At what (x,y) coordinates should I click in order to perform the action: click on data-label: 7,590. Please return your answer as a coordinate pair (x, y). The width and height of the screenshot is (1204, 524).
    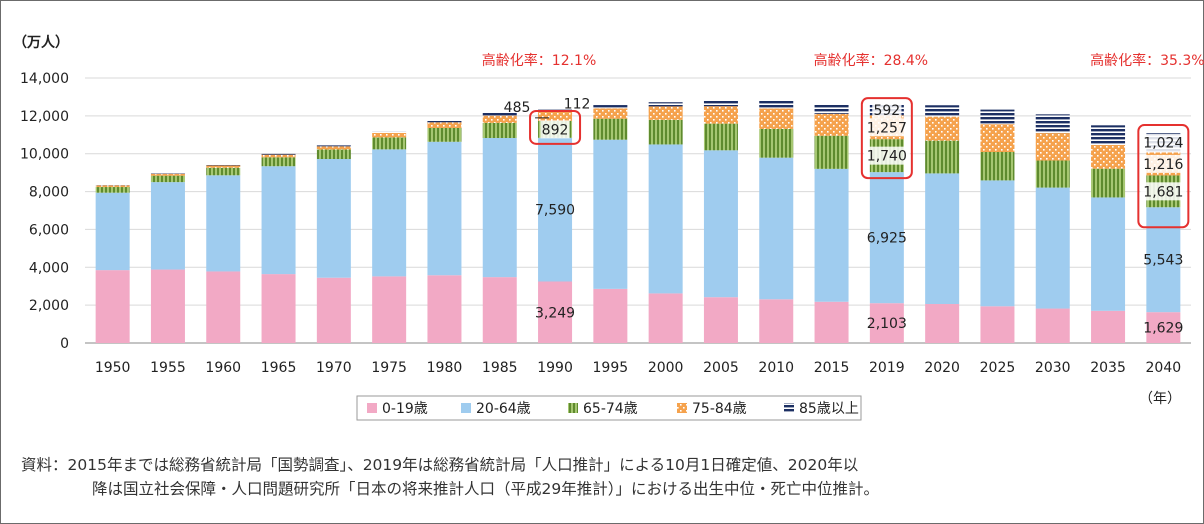
    Looking at the image, I should click on (555, 211).